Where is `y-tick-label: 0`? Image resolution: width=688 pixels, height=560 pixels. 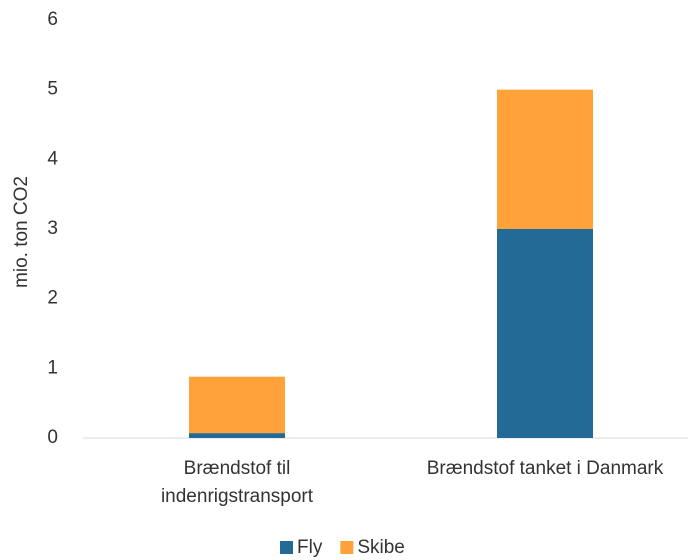 y-tick-label: 0 is located at coordinates (52, 437).